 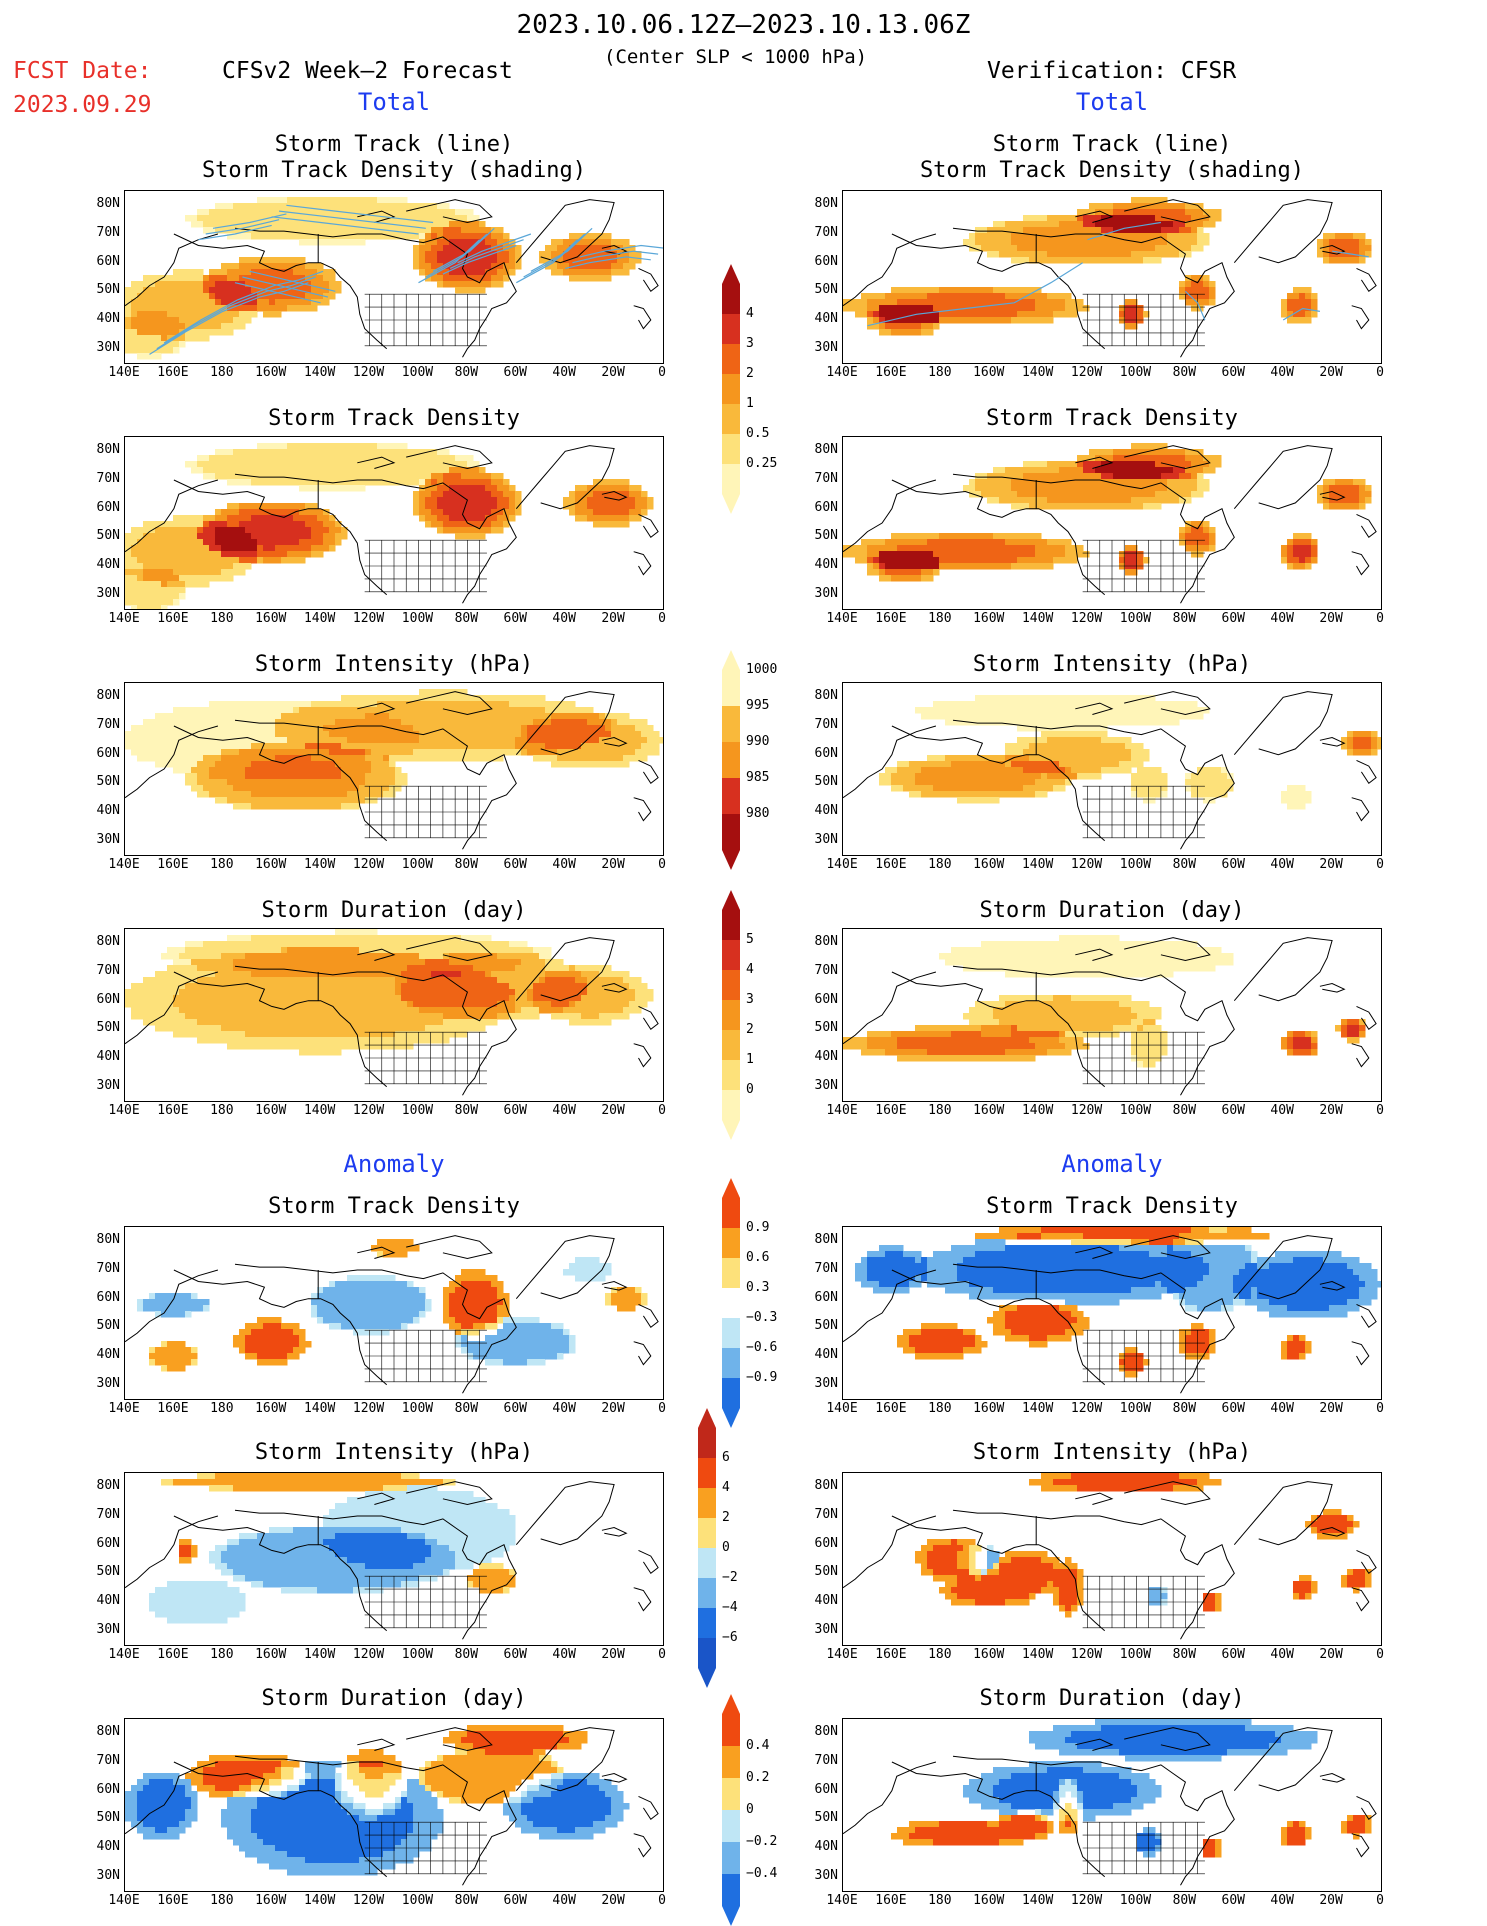 I want to click on colorbar-label: 0.2, so click(x=757, y=1777).